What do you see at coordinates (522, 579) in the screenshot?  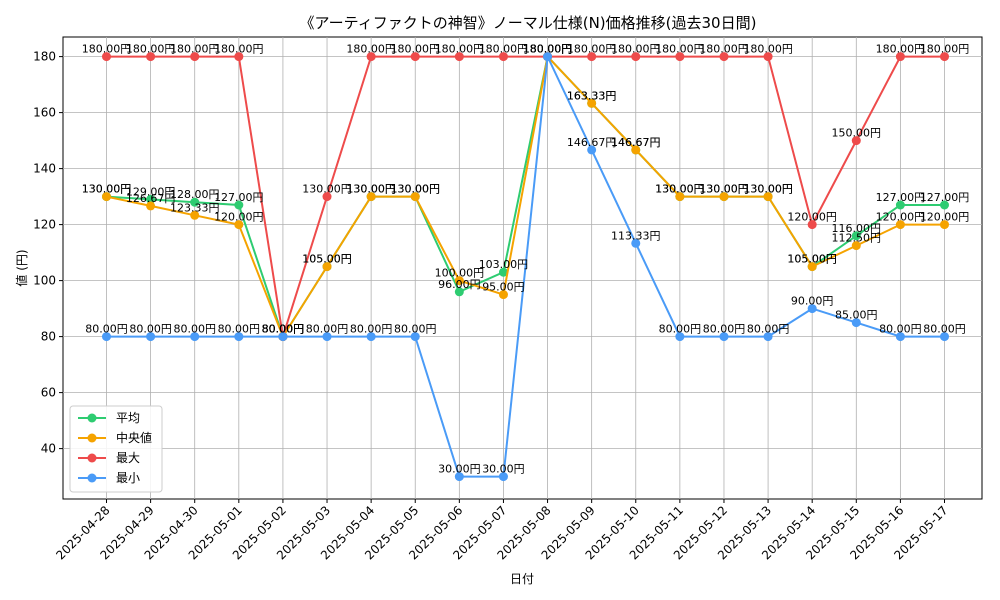 I see `x-axis-label: 日付` at bounding box center [522, 579].